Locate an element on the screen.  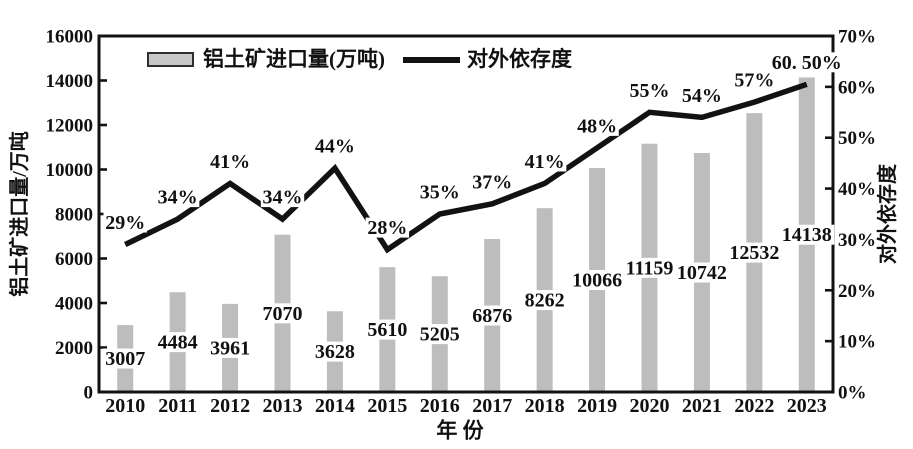
x-tick-label: 2016 is located at coordinates (440, 406).